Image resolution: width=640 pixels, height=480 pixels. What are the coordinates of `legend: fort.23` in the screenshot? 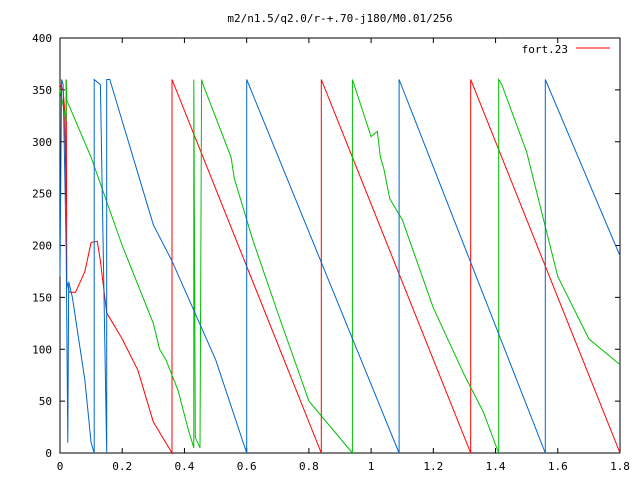 It's located at (566, 49).